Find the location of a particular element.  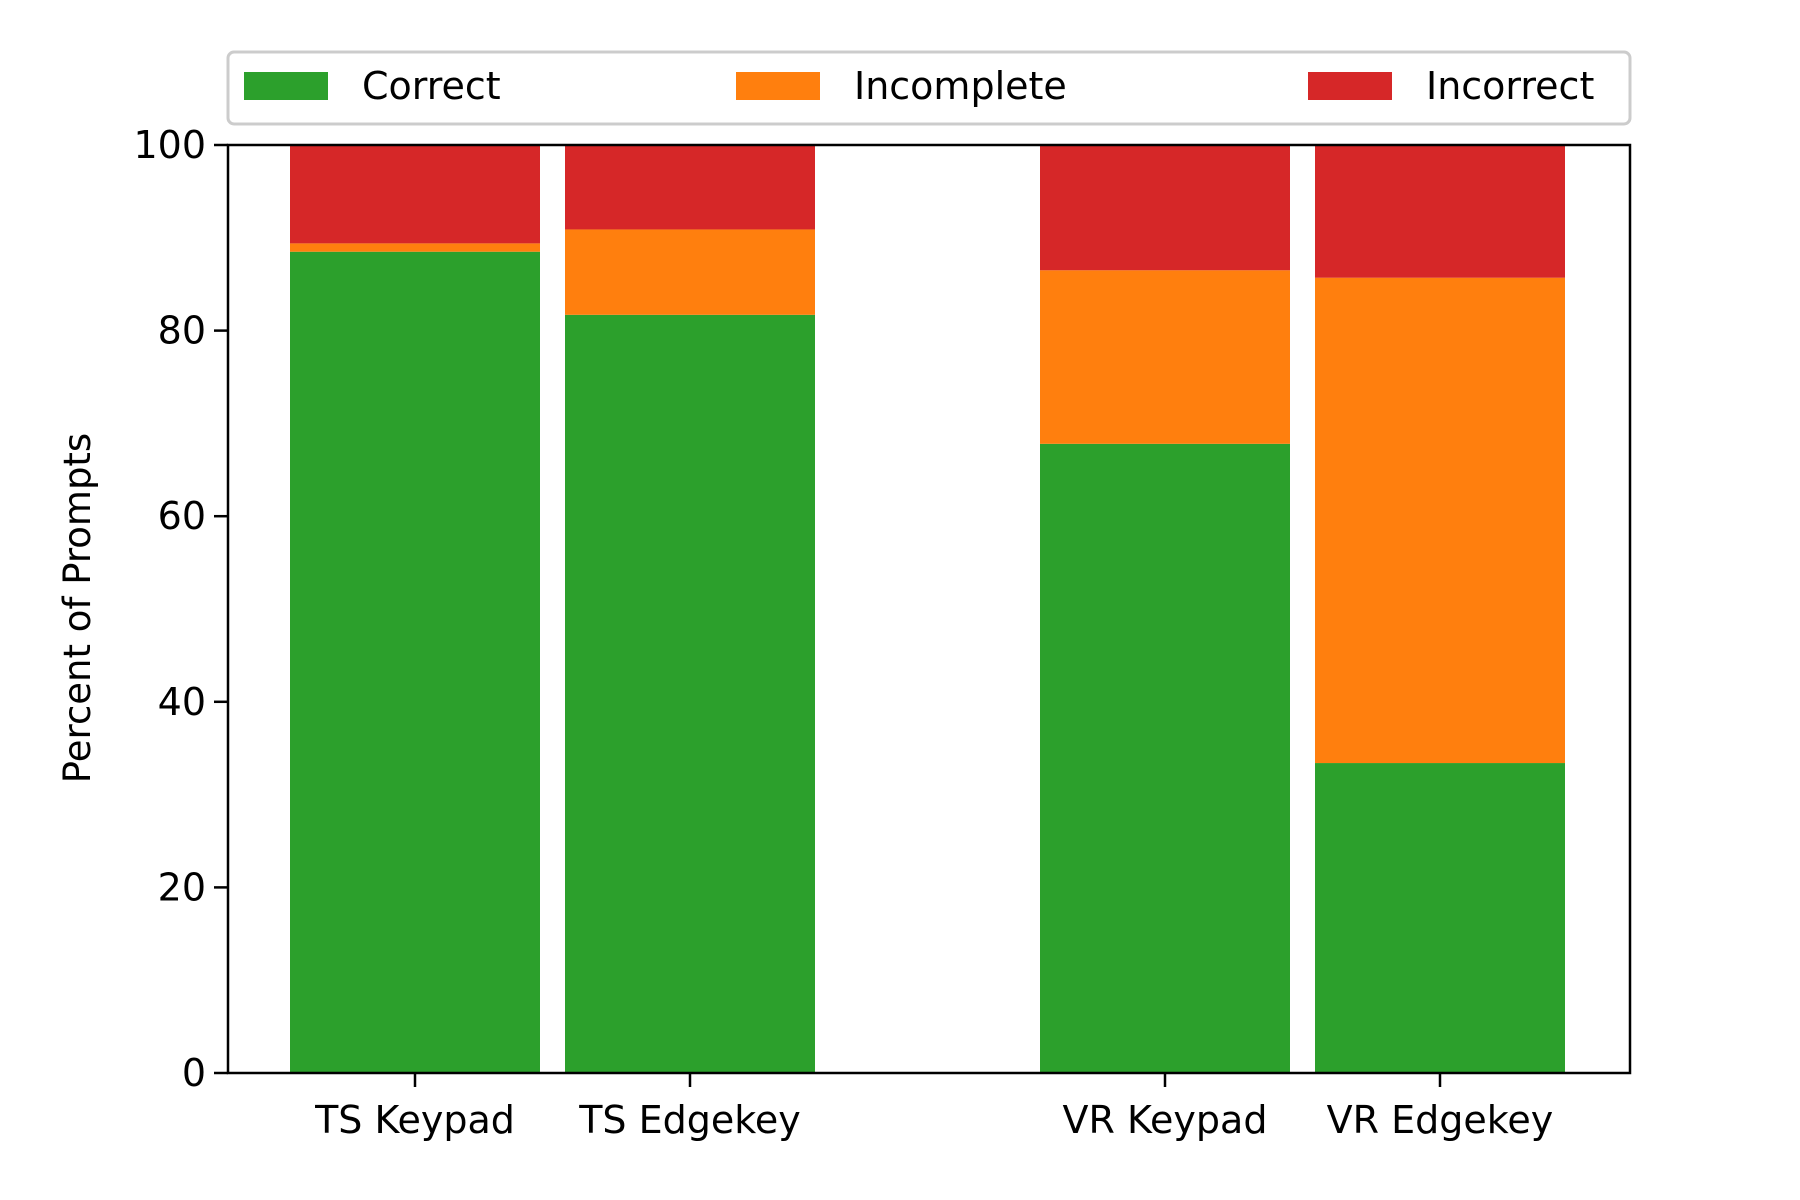

bar-vr-edgekey-incomplete is located at coordinates (1440, 520).